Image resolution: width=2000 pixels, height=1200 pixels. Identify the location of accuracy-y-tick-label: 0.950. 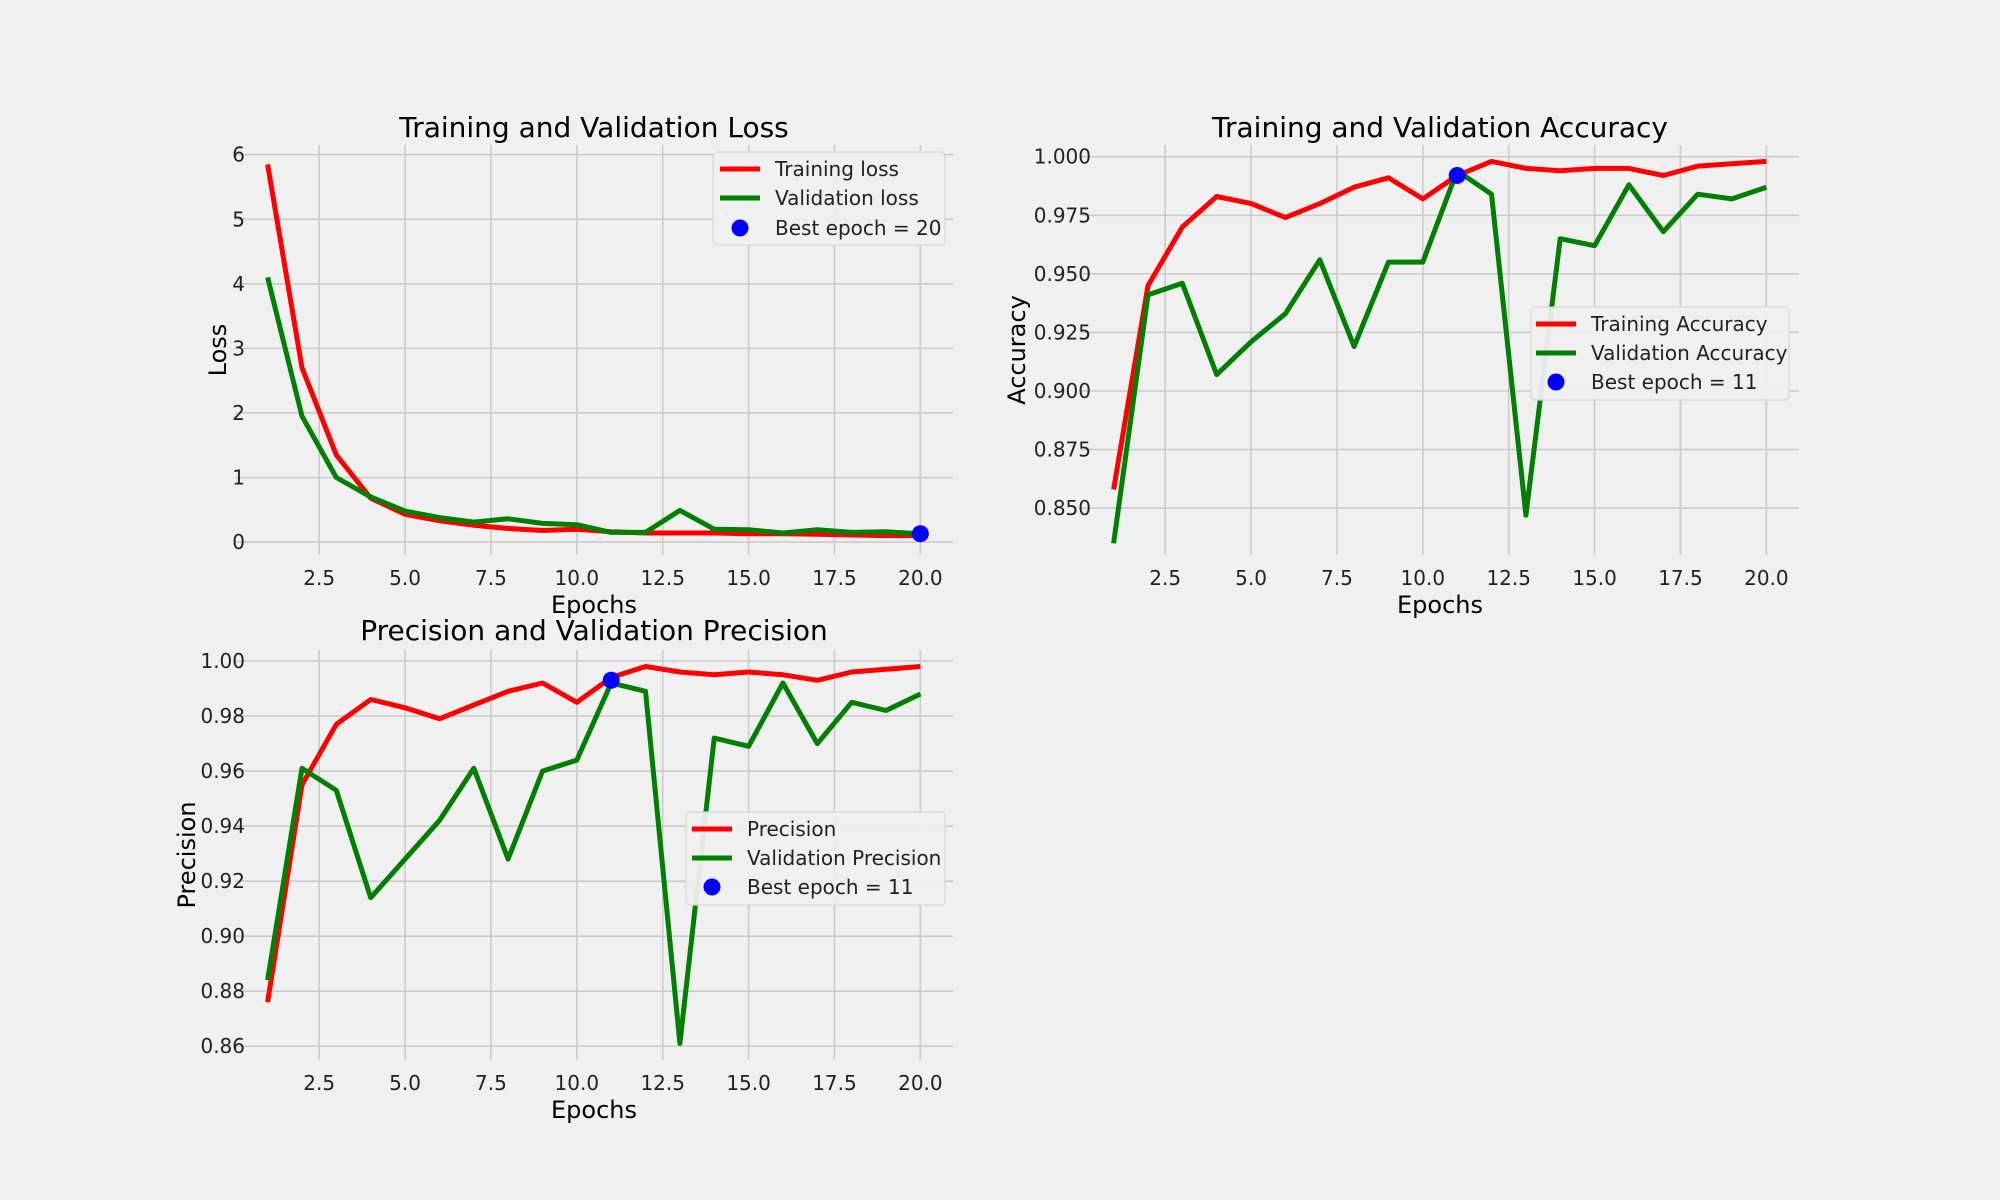
(1062, 274).